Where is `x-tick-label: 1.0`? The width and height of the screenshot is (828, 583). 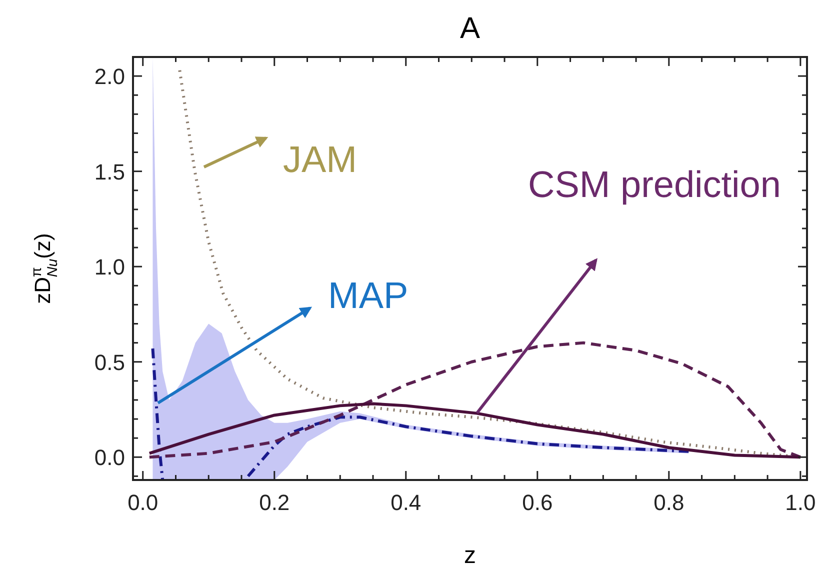
x-tick-label: 1.0 is located at coordinates (800, 502).